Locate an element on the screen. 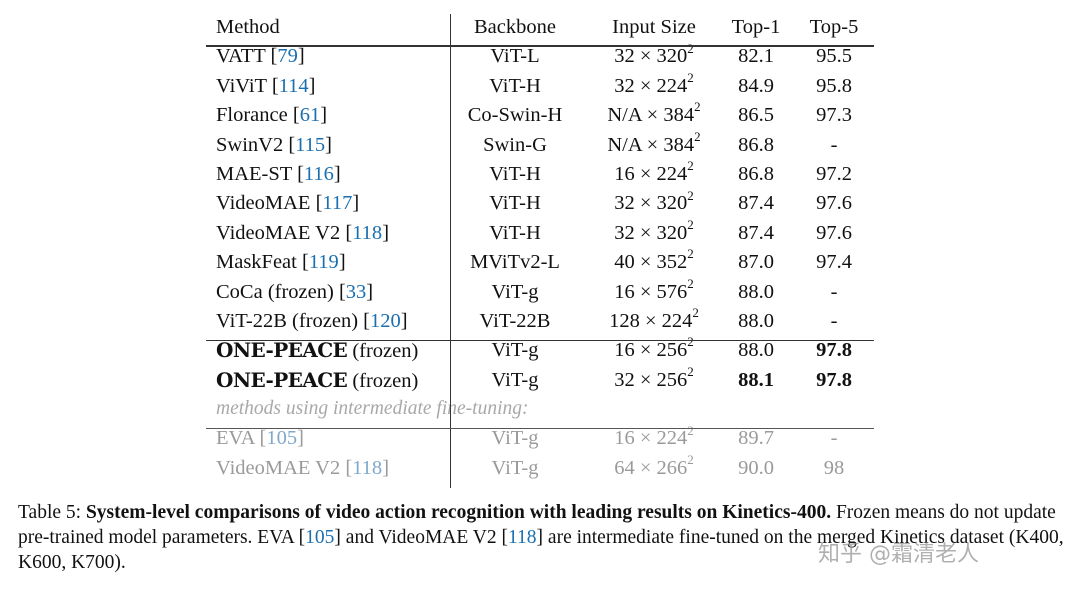 The height and width of the screenshot is (598, 1080). table-row: SwinV2 [115] Swin-G N/A × 3842 86.8 - is located at coordinates (540, 144).